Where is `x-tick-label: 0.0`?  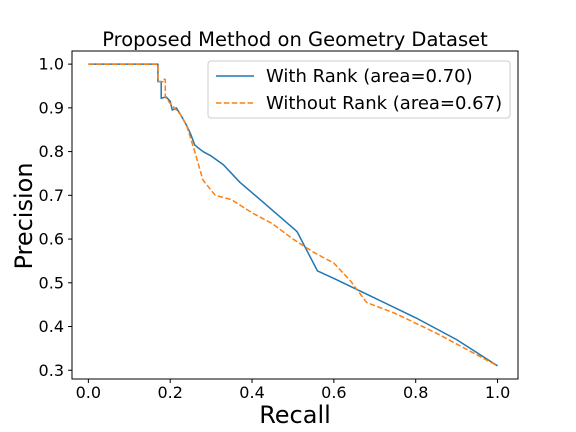
x-tick-label: 0.0 is located at coordinates (88, 392).